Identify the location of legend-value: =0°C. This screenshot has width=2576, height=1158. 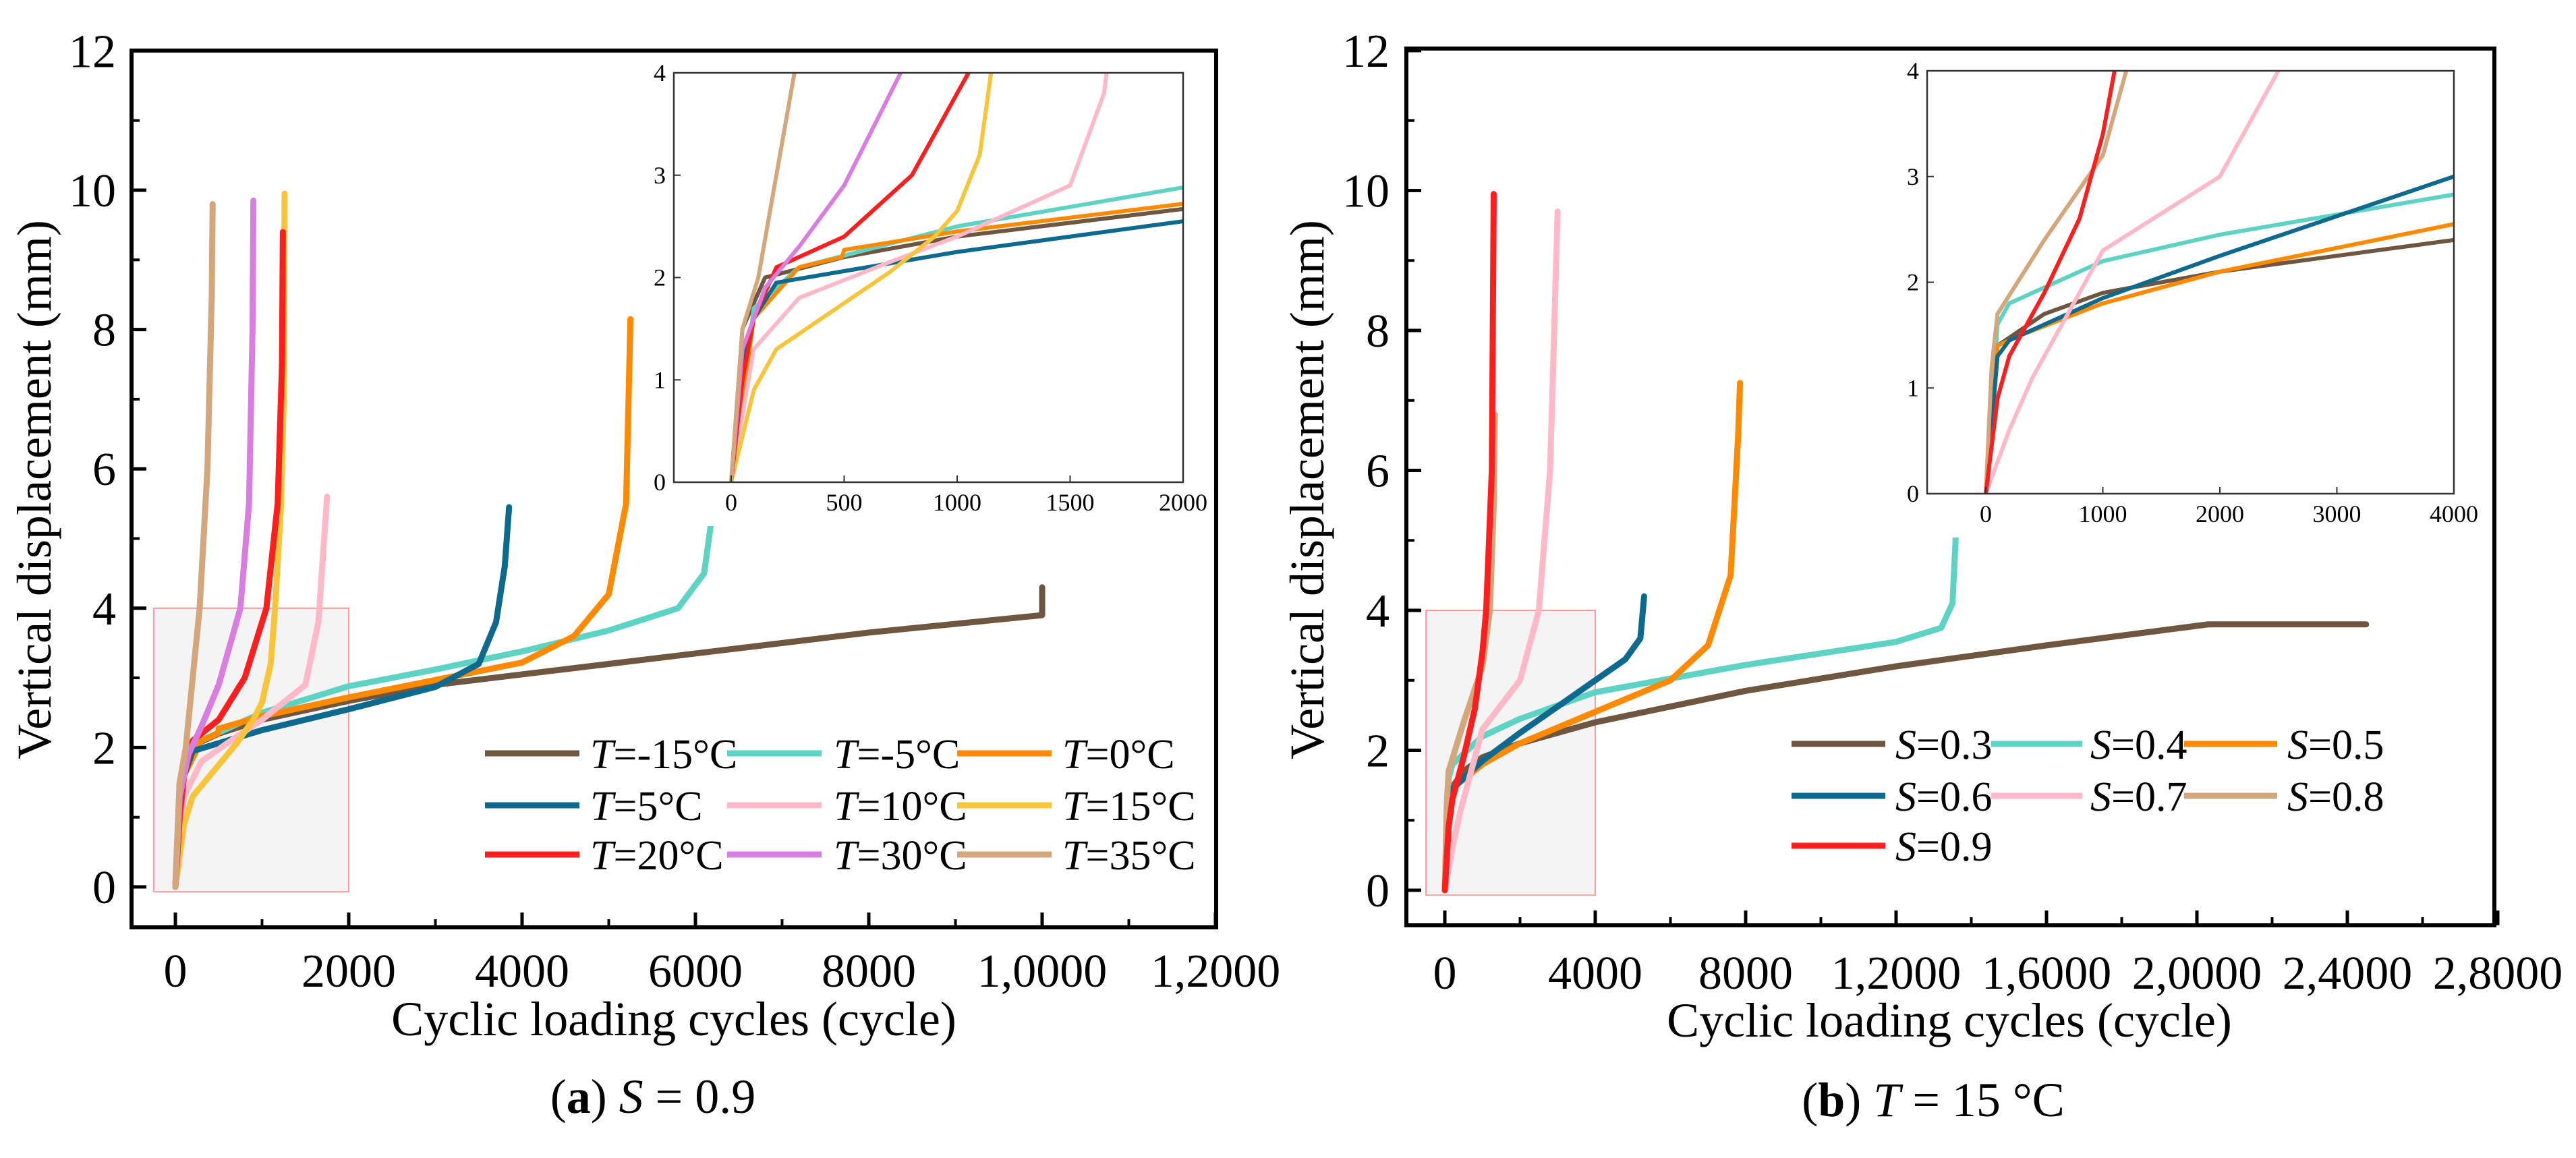
(1129, 755).